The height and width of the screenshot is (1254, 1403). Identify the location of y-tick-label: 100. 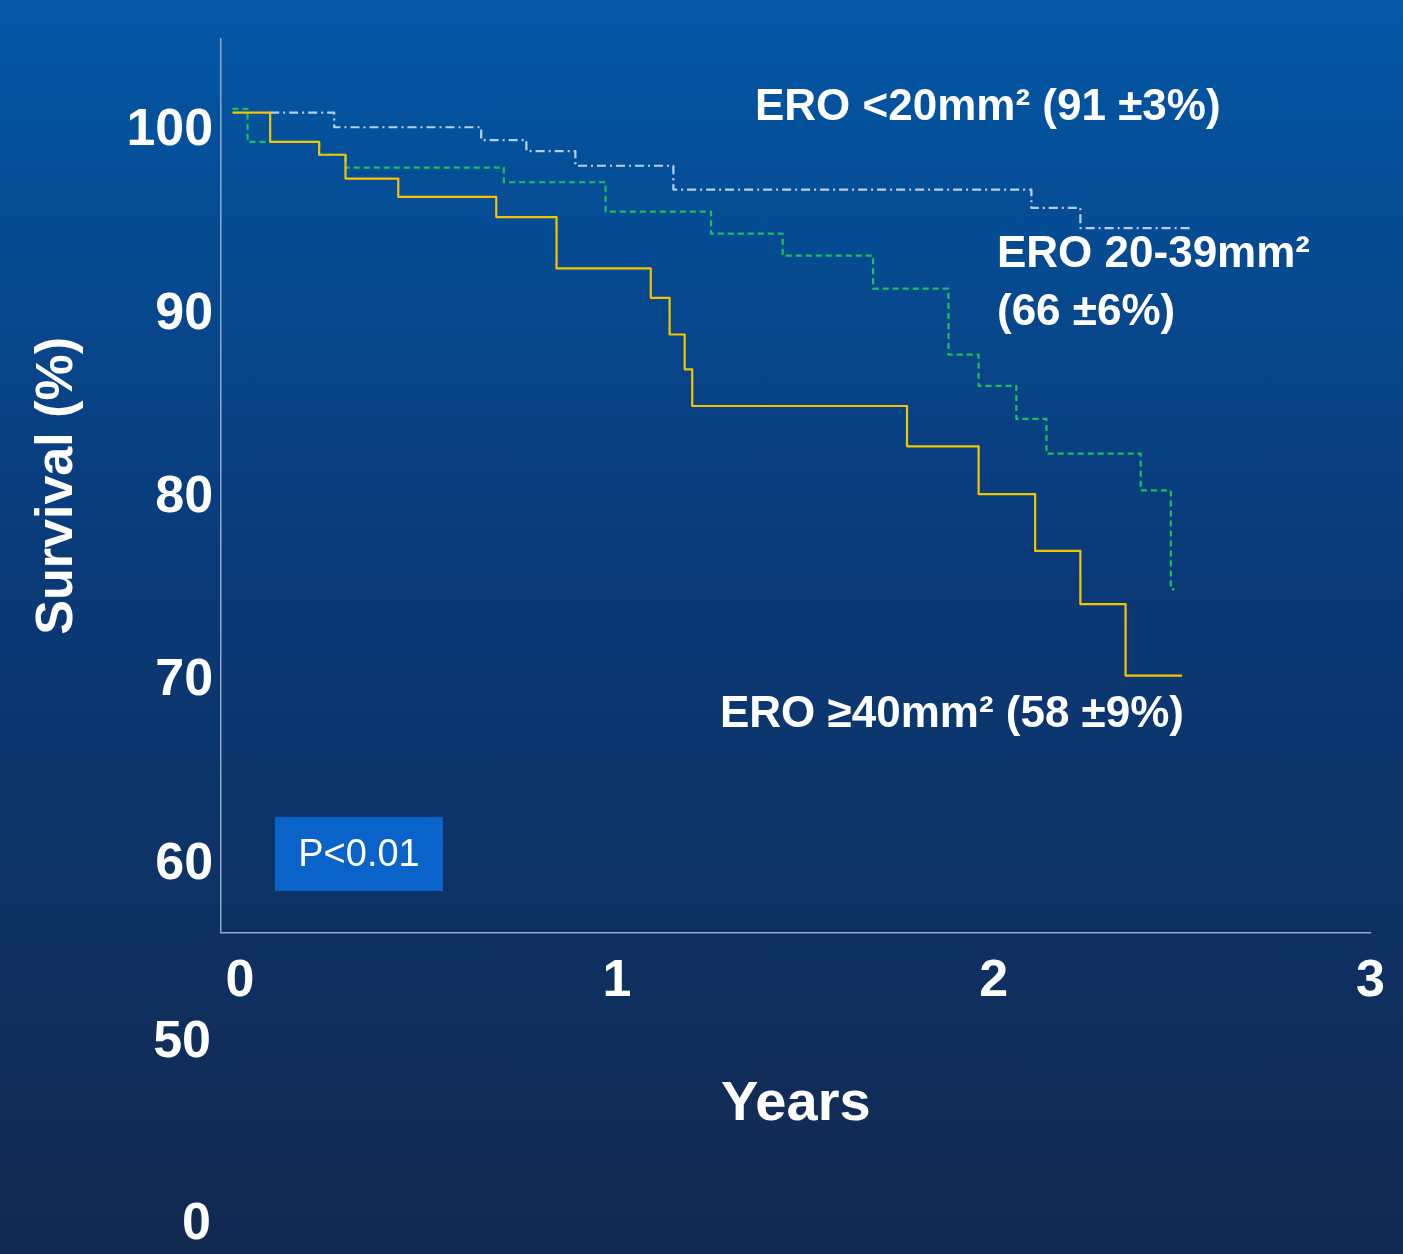
(170, 127).